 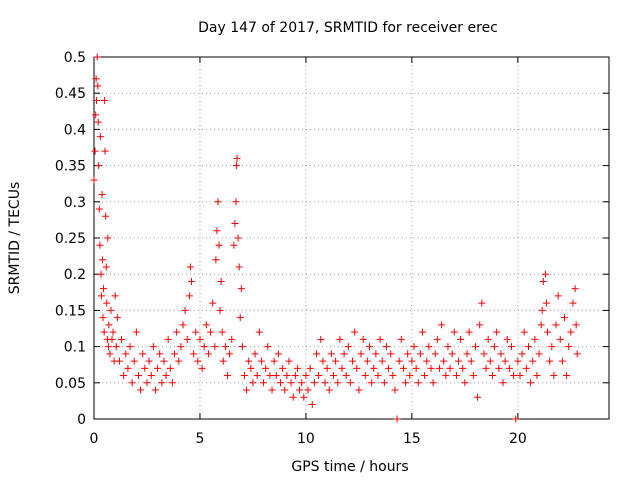 I want to click on y-axis-label: SRMTID / TECUs, so click(x=15, y=238).